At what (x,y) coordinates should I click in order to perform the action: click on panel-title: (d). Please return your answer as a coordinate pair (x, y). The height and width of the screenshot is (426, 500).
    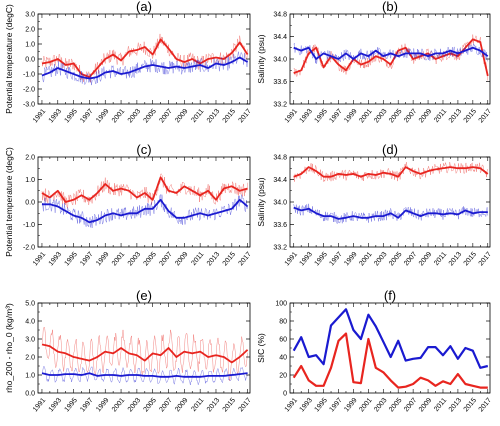
    Looking at the image, I should click on (390, 149).